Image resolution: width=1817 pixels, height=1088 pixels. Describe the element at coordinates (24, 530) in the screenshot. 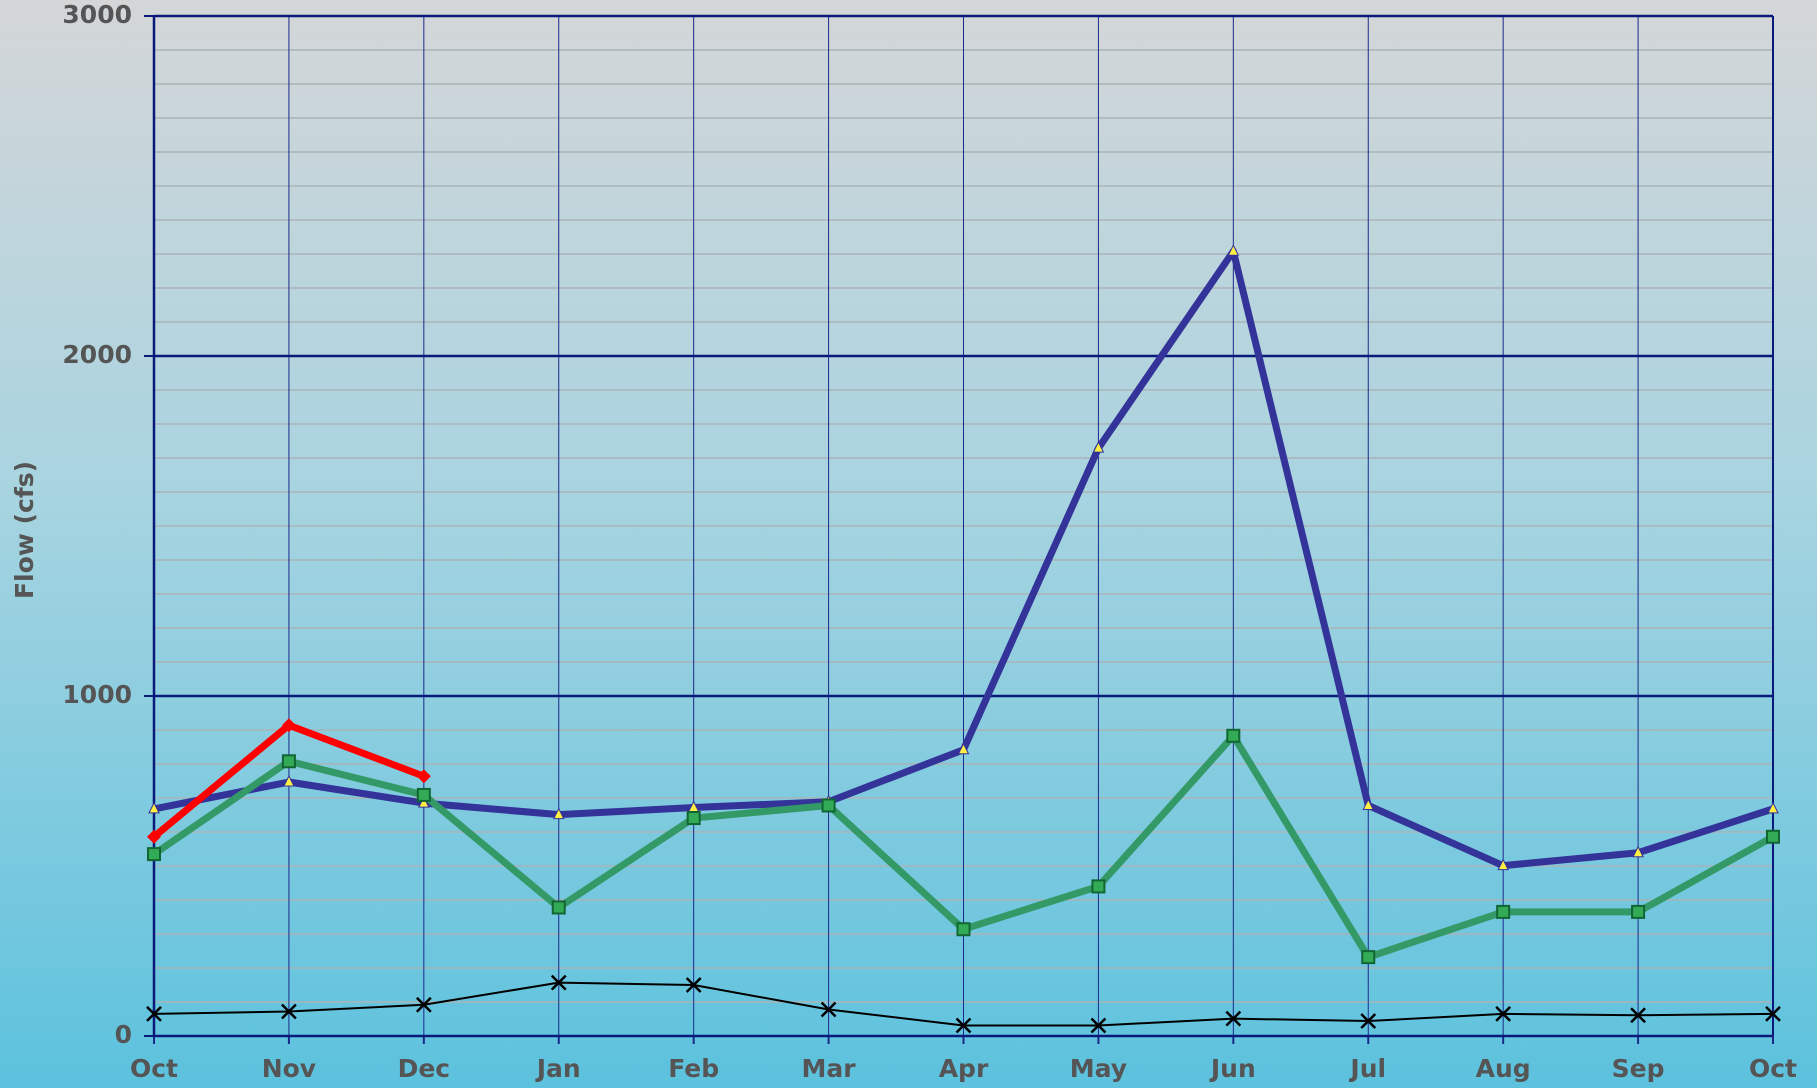

I see `y-axis-label: Flow (cfs)` at that location.